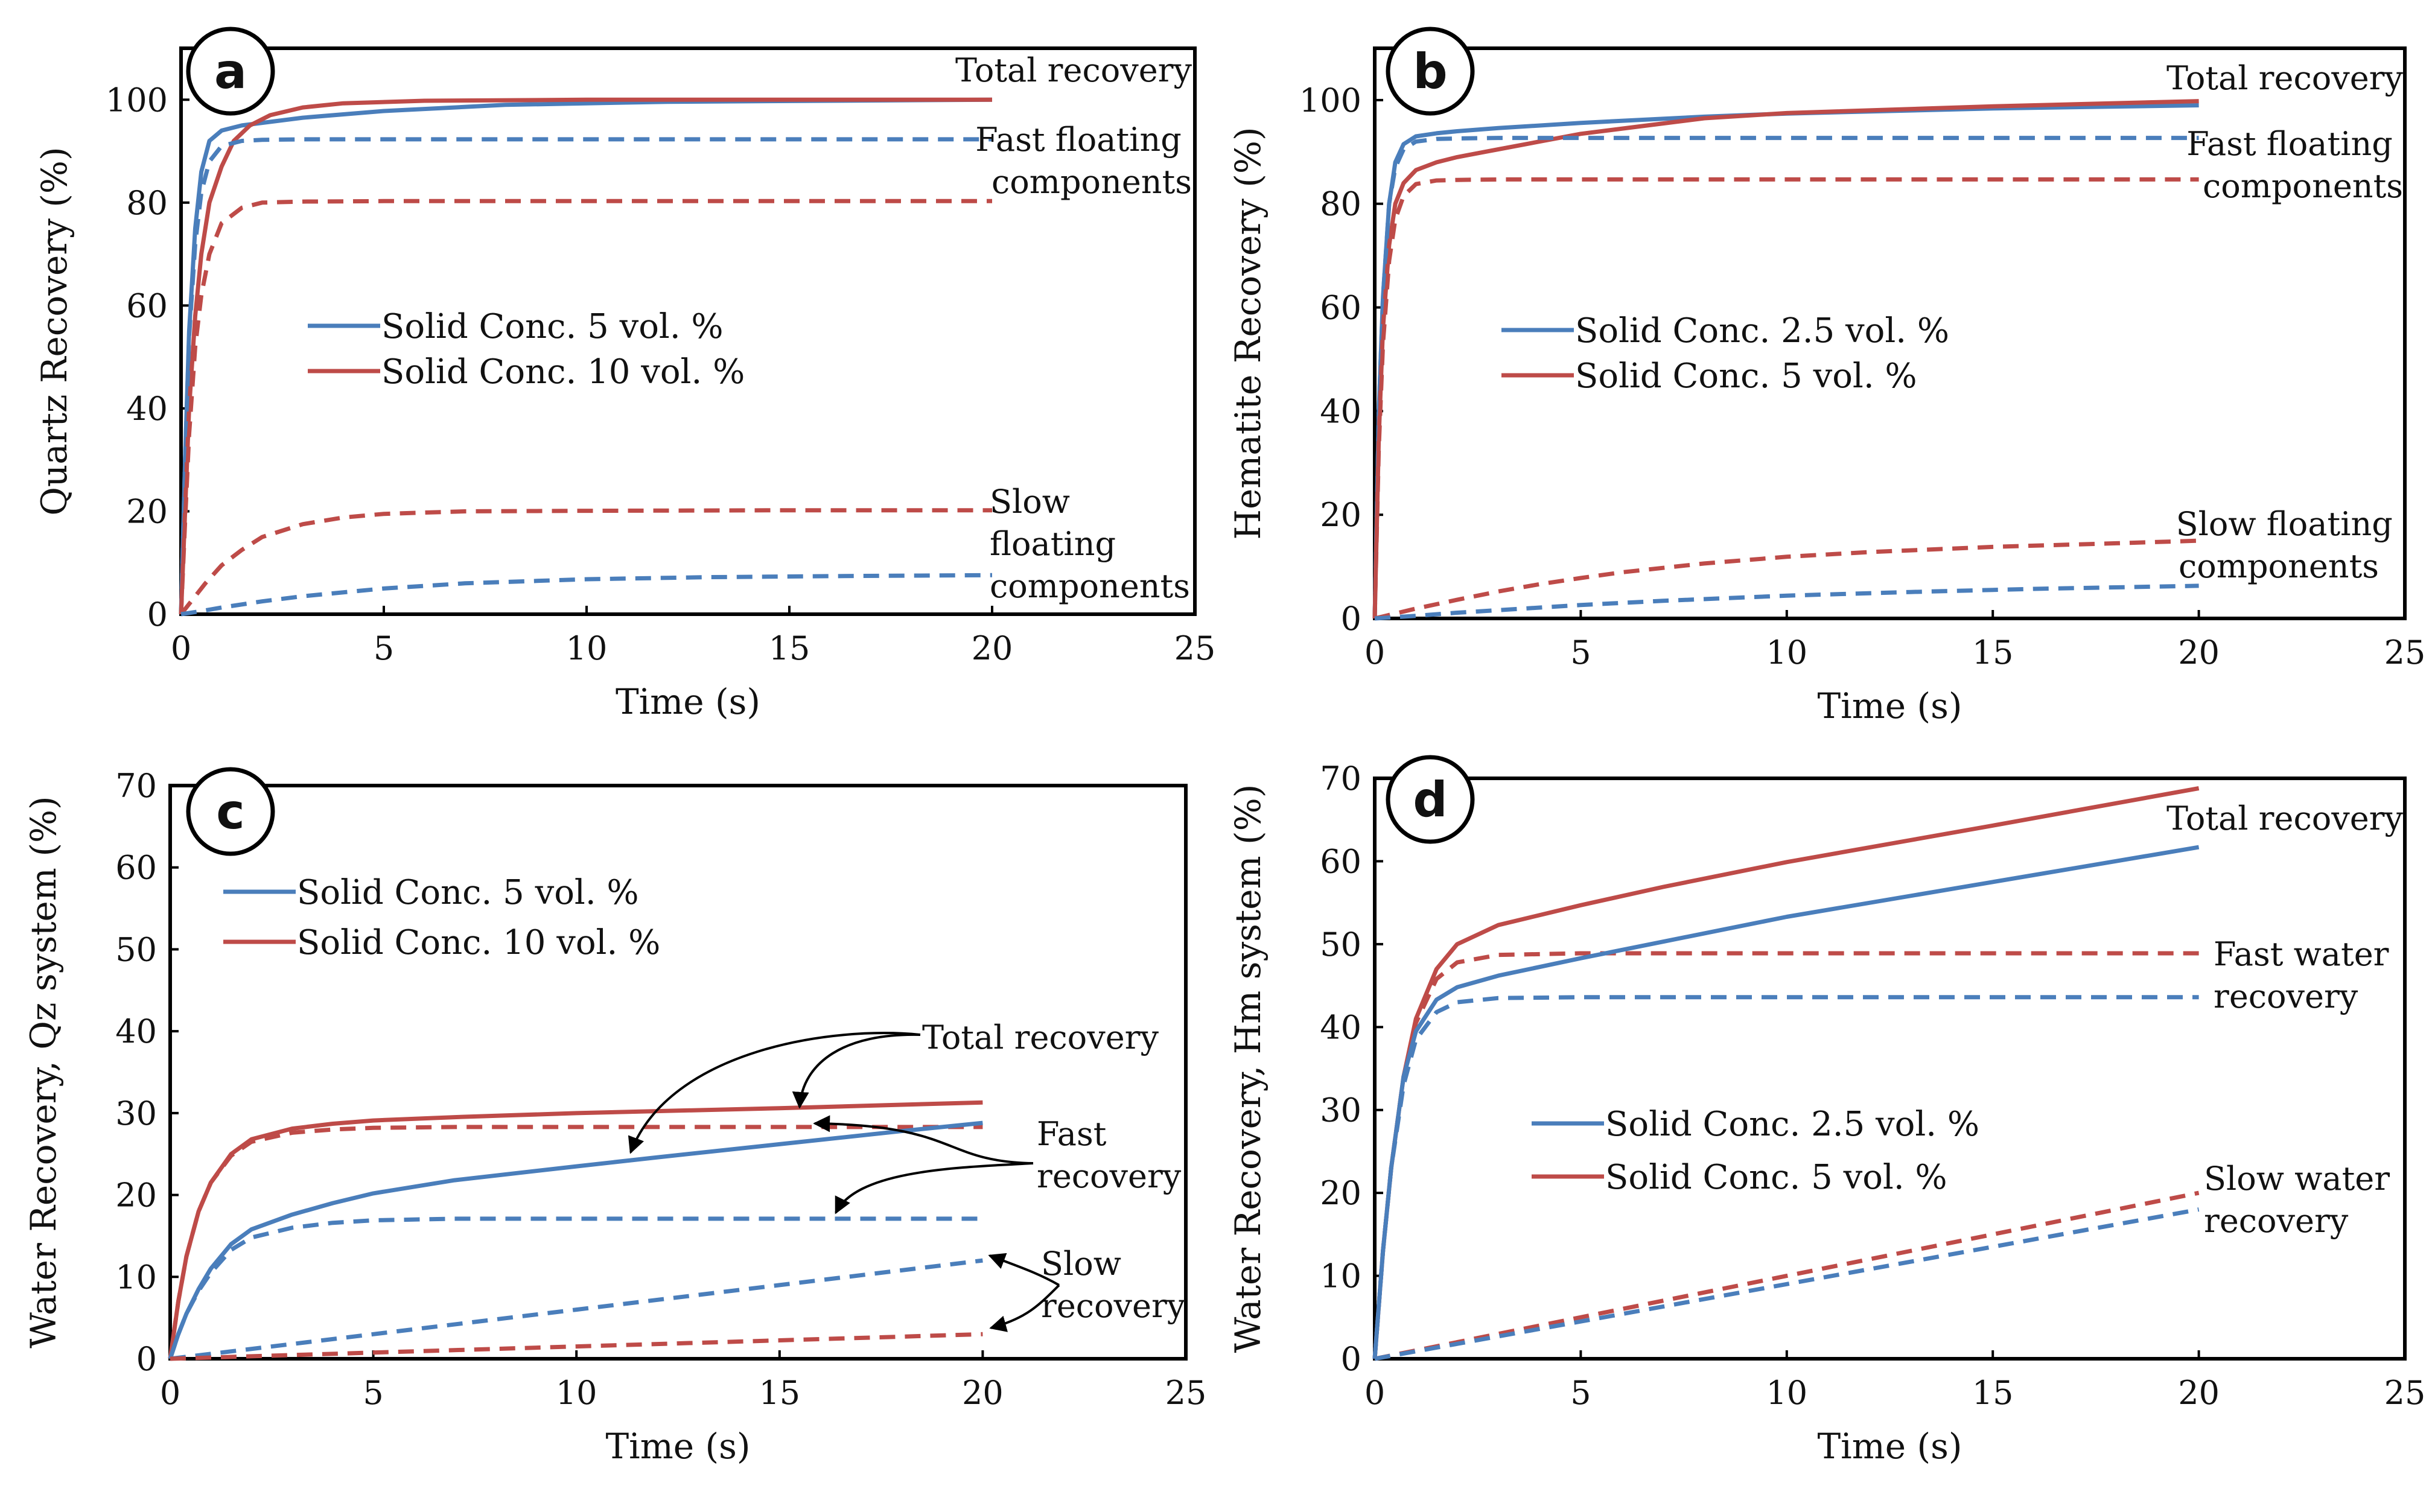  What do you see at coordinates (1186, 1393) in the screenshot?
I see `x-tick-label: 25` at bounding box center [1186, 1393].